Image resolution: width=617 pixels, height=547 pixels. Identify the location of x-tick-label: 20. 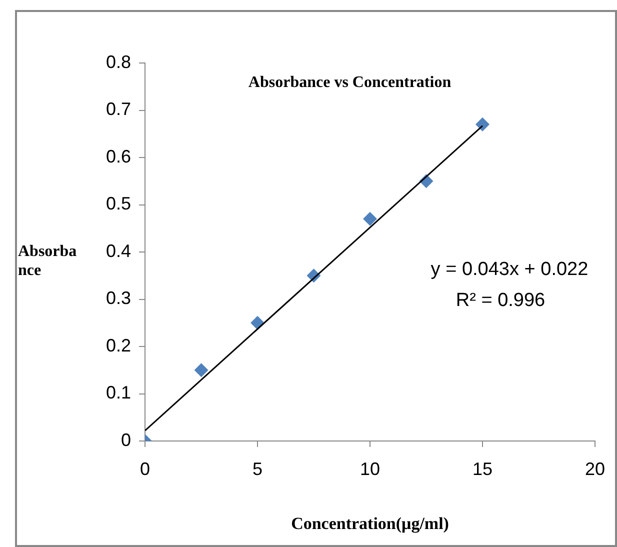
(595, 468).